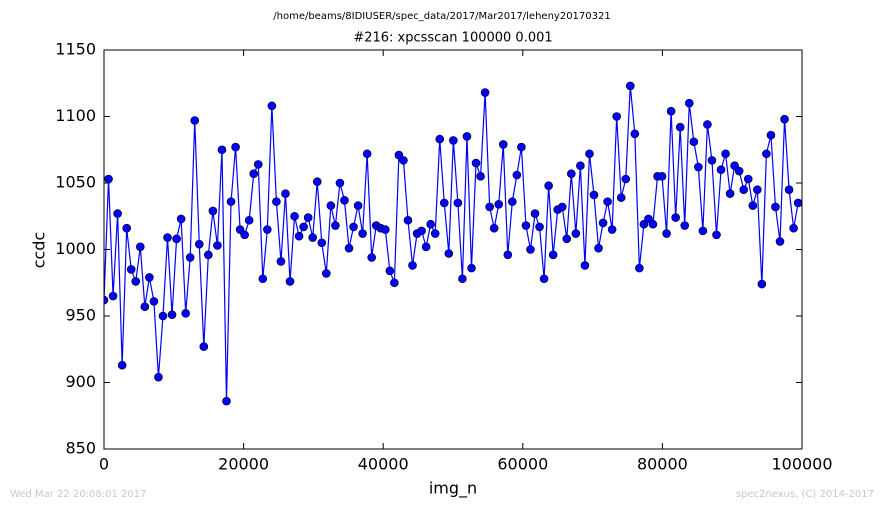  What do you see at coordinates (801, 464) in the screenshot?
I see `x-tick-label: 100000` at bounding box center [801, 464].